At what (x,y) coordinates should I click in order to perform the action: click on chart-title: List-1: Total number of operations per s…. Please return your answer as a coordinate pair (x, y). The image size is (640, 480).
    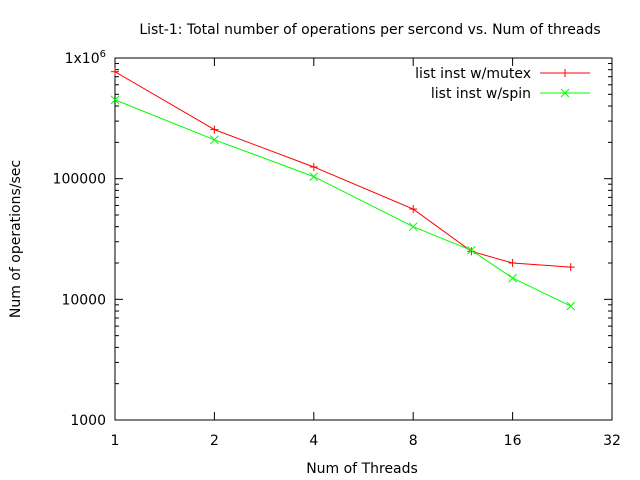
    Looking at the image, I should click on (369, 30).